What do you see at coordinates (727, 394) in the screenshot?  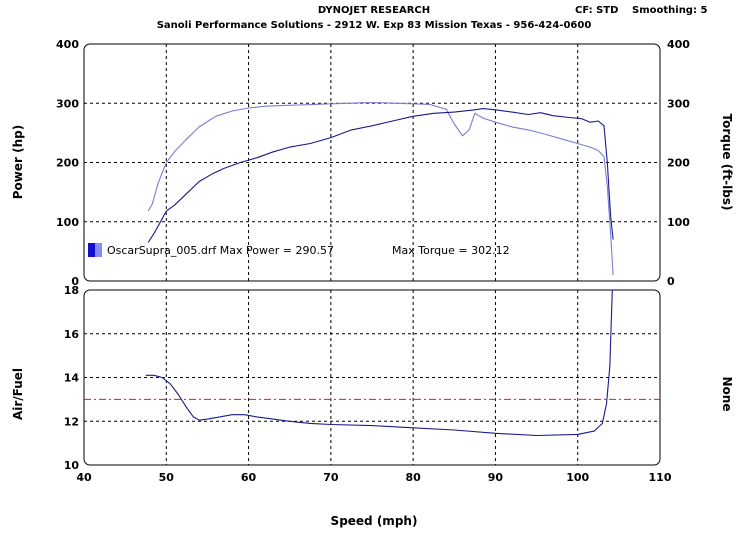 I see `none-axis-label: None` at bounding box center [727, 394].